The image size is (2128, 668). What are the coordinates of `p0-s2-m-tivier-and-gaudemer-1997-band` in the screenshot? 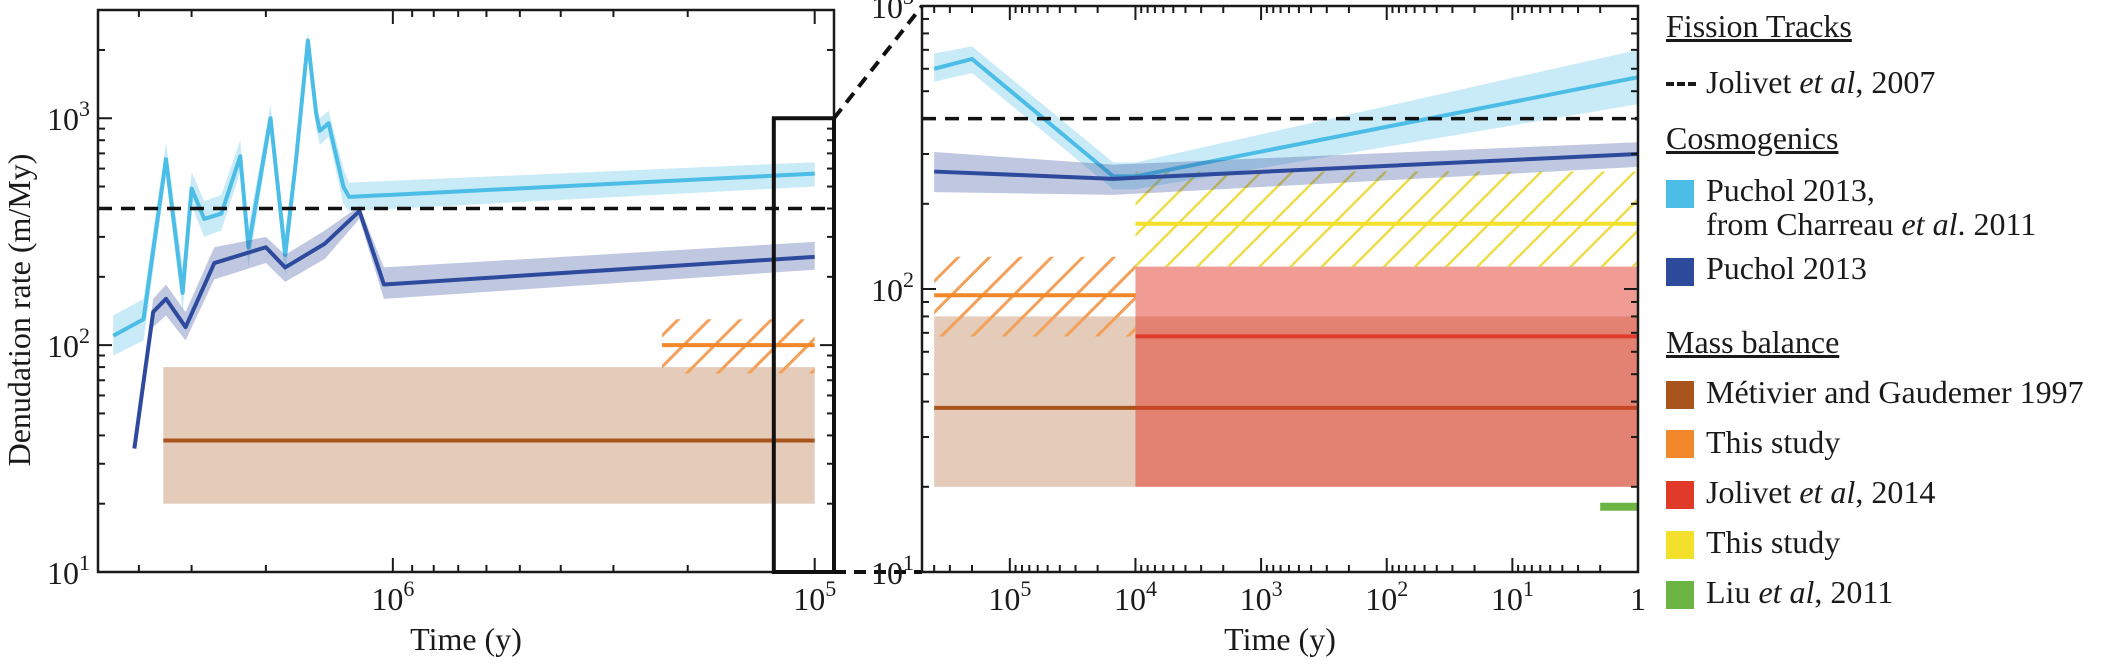 It's located at (489, 435).